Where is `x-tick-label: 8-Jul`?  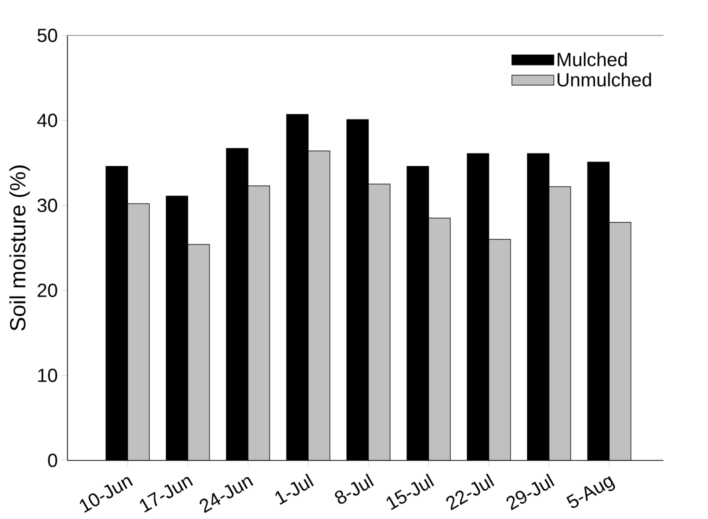
x-tick-label: 8-Jul is located at coordinates (354, 489).